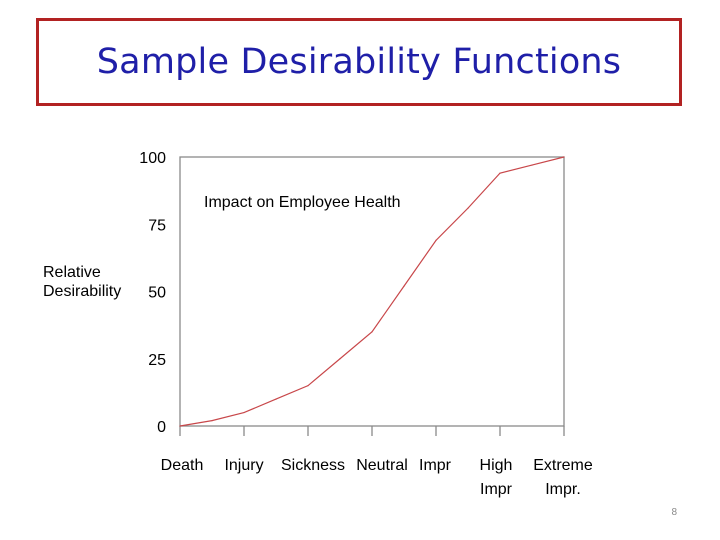 The width and height of the screenshot is (720, 540). What do you see at coordinates (563, 465) in the screenshot?
I see `x-tick-label: Extreme` at bounding box center [563, 465].